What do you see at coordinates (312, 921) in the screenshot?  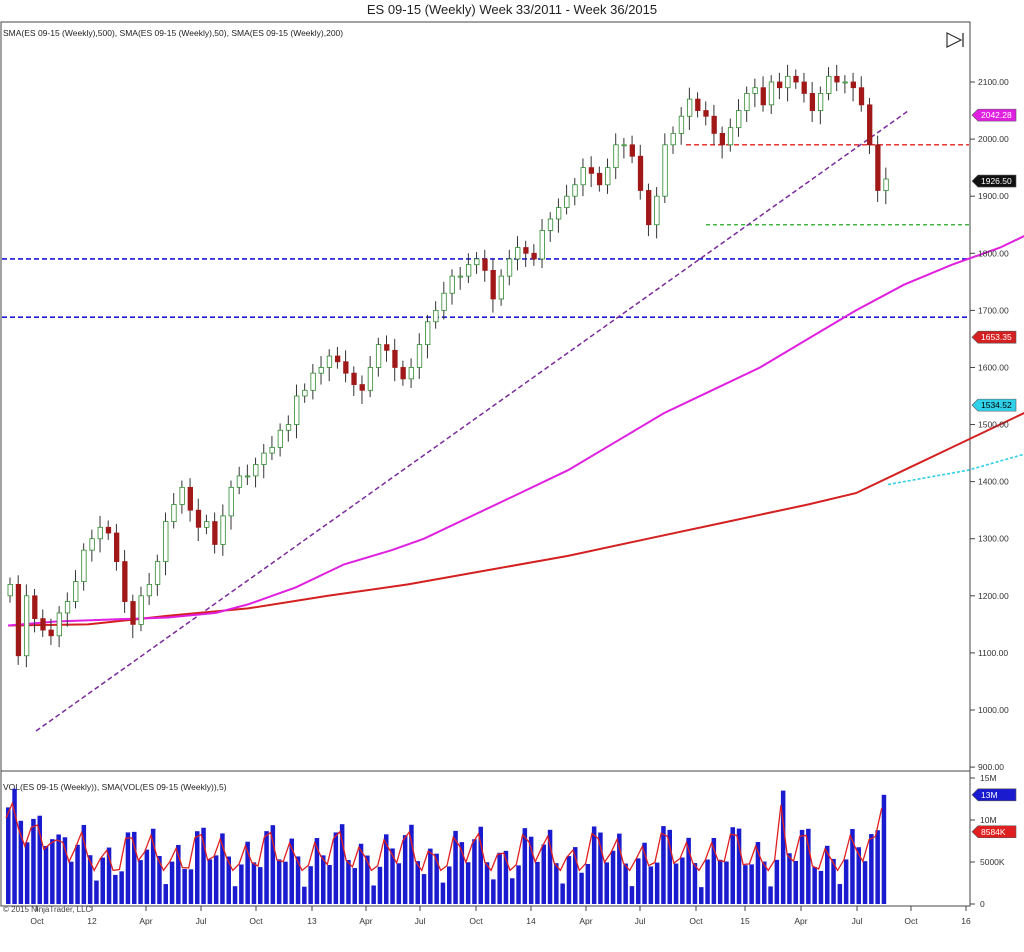 I see `x-tick-label: 13` at bounding box center [312, 921].